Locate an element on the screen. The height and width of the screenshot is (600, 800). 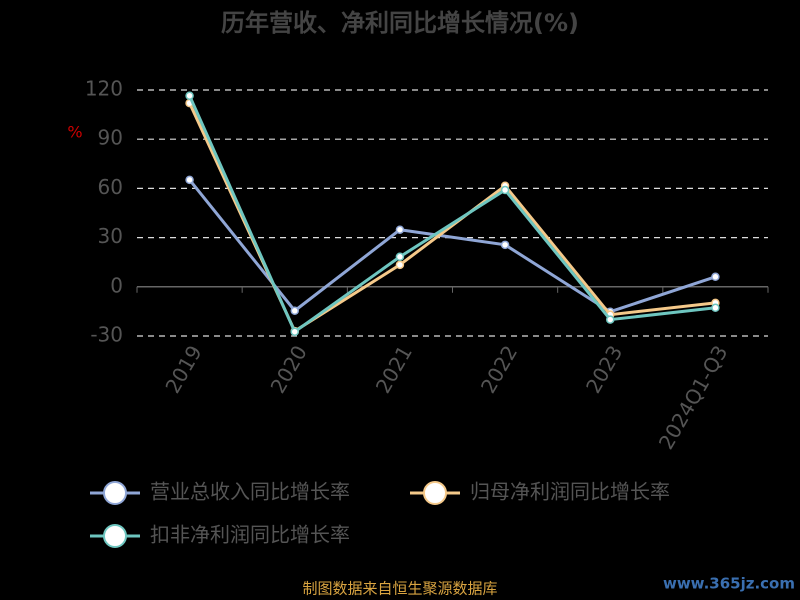
legend-label: 归母净利润同比增长率 is located at coordinates (570, 492).